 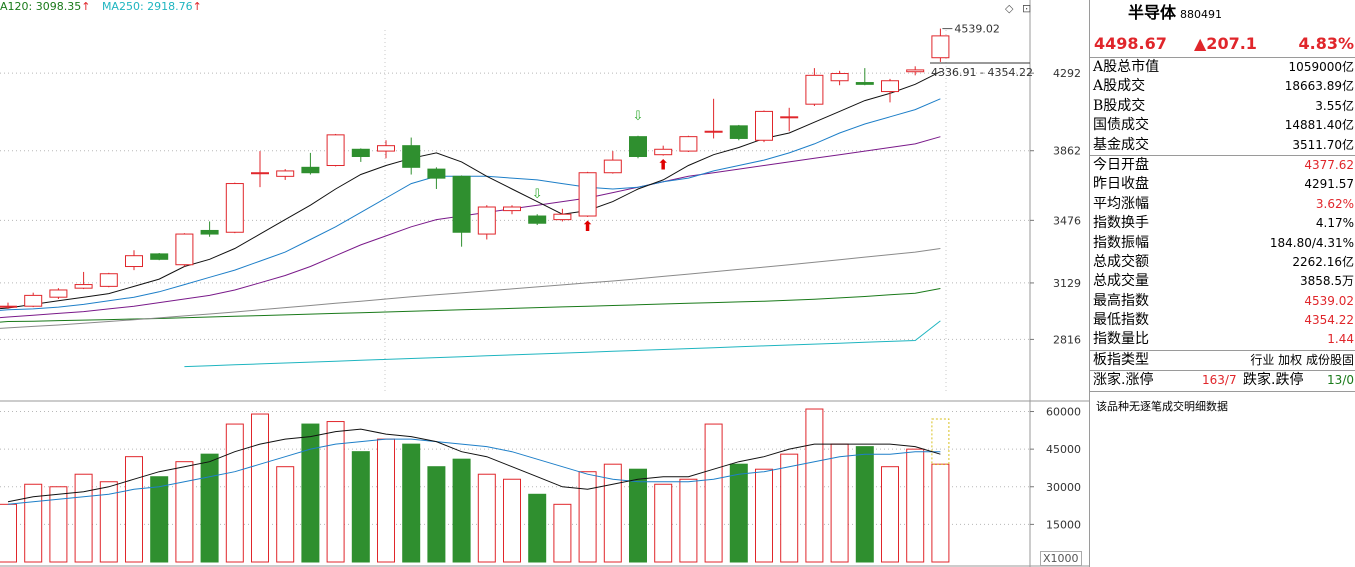 I want to click on board-type-row: 板指类型 行业 加权 成份股固, so click(x=1222, y=361).